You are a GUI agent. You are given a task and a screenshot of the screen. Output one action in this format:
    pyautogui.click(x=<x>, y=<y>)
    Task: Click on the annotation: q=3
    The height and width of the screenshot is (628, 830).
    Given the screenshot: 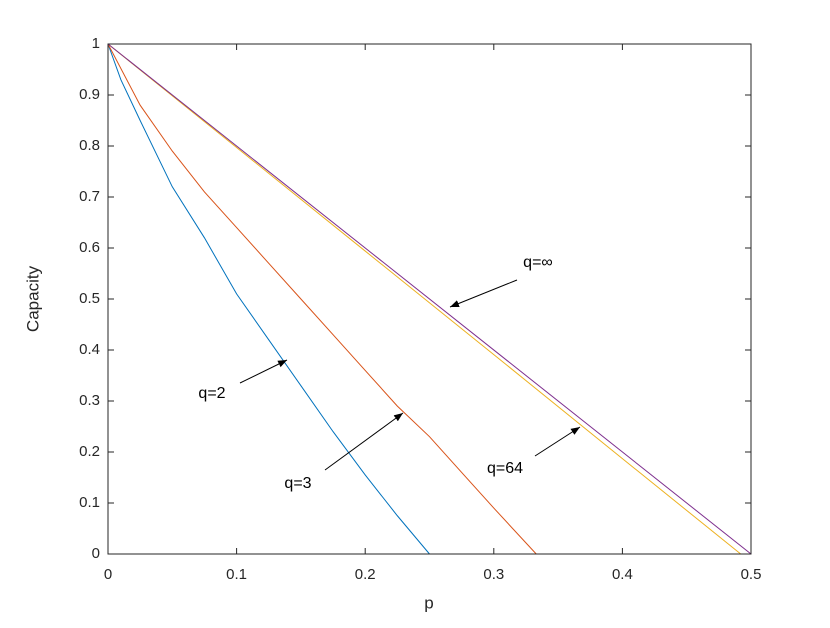 What is the action you would take?
    pyautogui.click(x=297, y=483)
    